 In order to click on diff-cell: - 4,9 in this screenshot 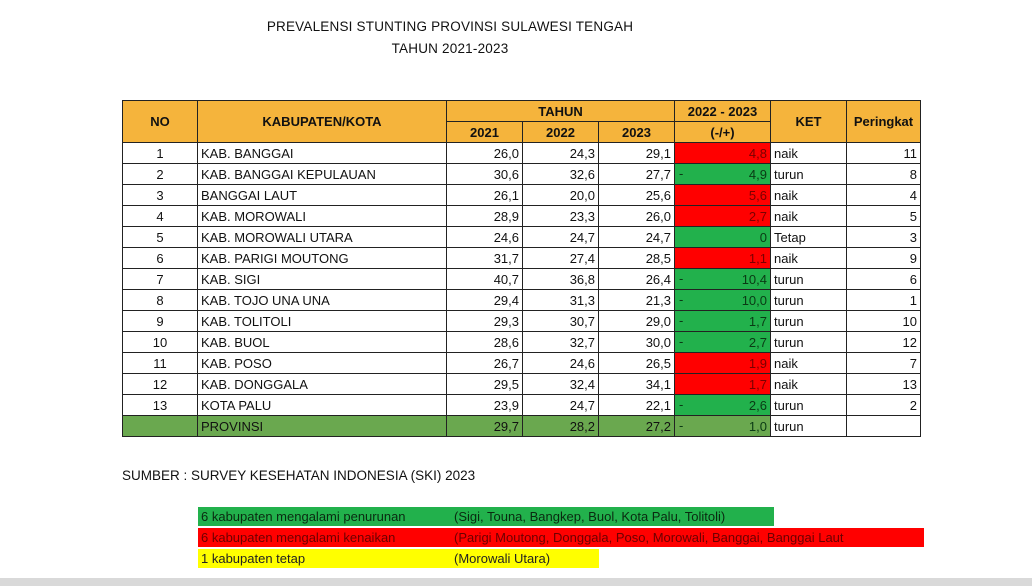, I will do `click(722, 174)`.